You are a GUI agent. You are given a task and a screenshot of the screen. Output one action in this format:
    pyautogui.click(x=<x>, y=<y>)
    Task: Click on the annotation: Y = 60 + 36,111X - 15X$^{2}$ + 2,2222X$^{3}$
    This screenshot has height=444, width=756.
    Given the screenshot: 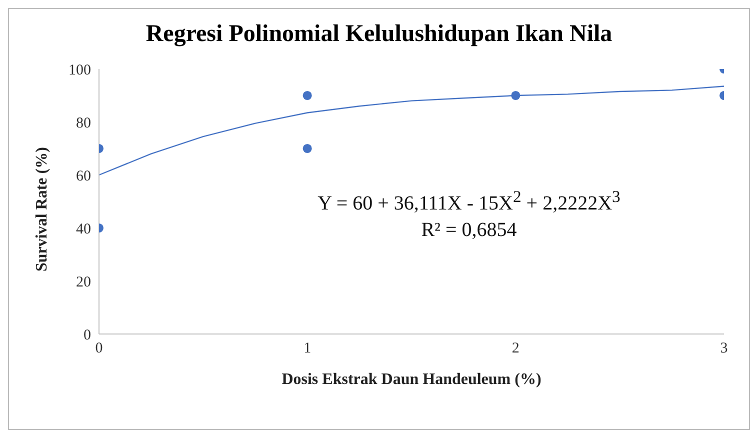 What is the action you would take?
    pyautogui.click(x=469, y=201)
    